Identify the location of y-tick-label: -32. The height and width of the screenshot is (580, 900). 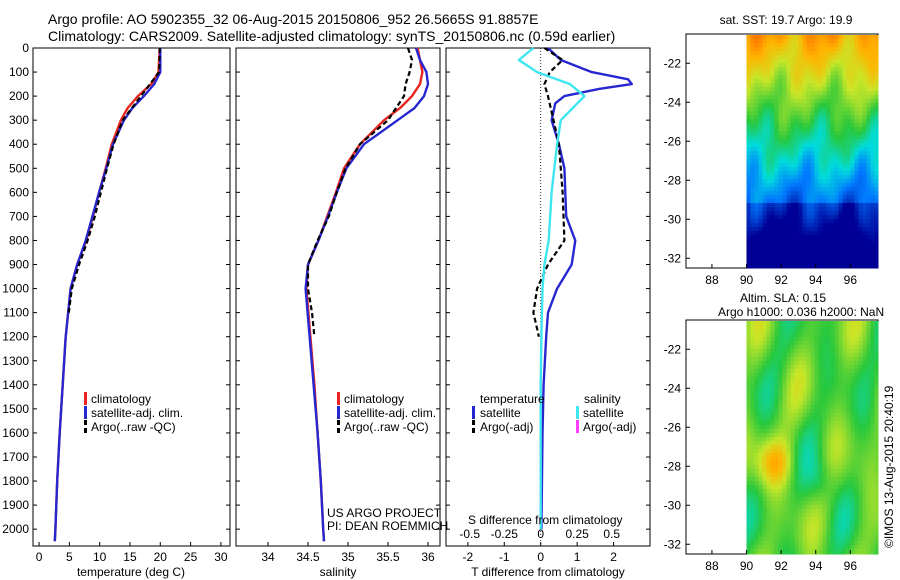
(673, 258).